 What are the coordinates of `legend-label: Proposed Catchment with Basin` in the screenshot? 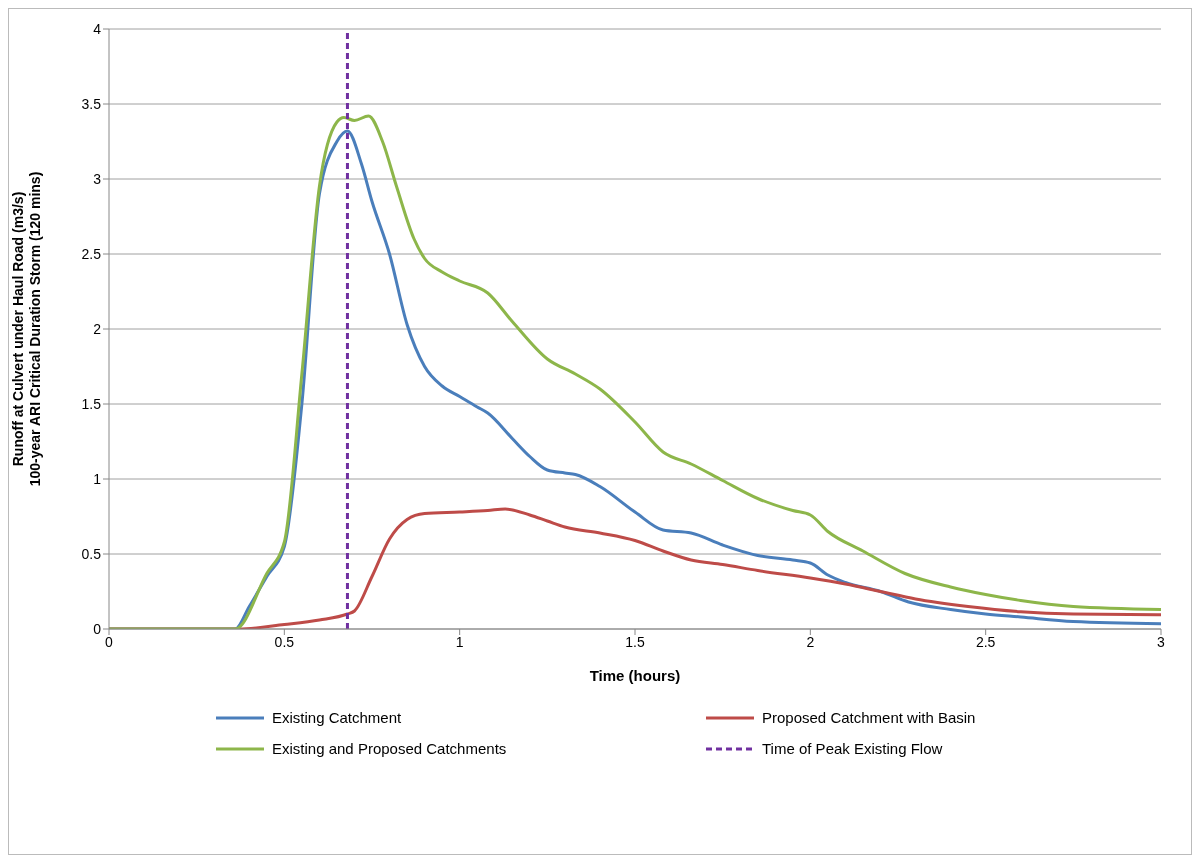 It's located at (869, 717).